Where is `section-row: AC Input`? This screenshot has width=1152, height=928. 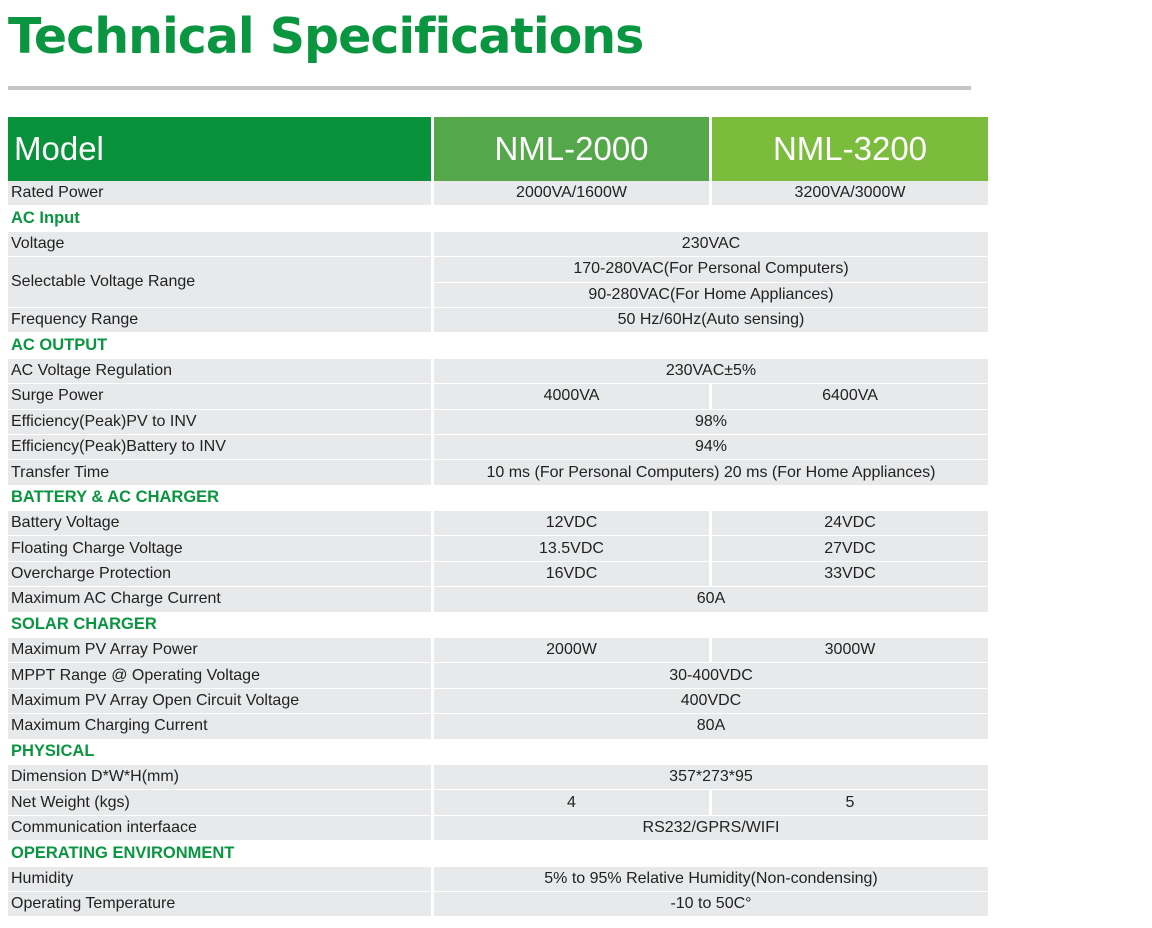
section-row: AC Input is located at coordinates (498, 219).